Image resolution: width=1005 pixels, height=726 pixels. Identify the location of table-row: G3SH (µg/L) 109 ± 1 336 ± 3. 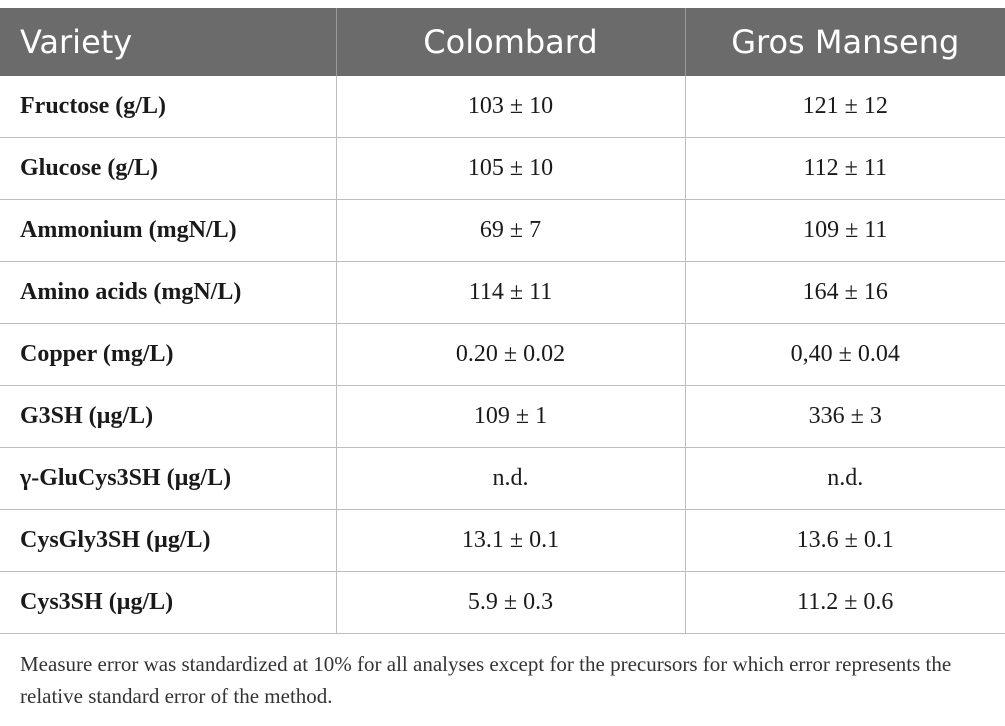
(502, 416).